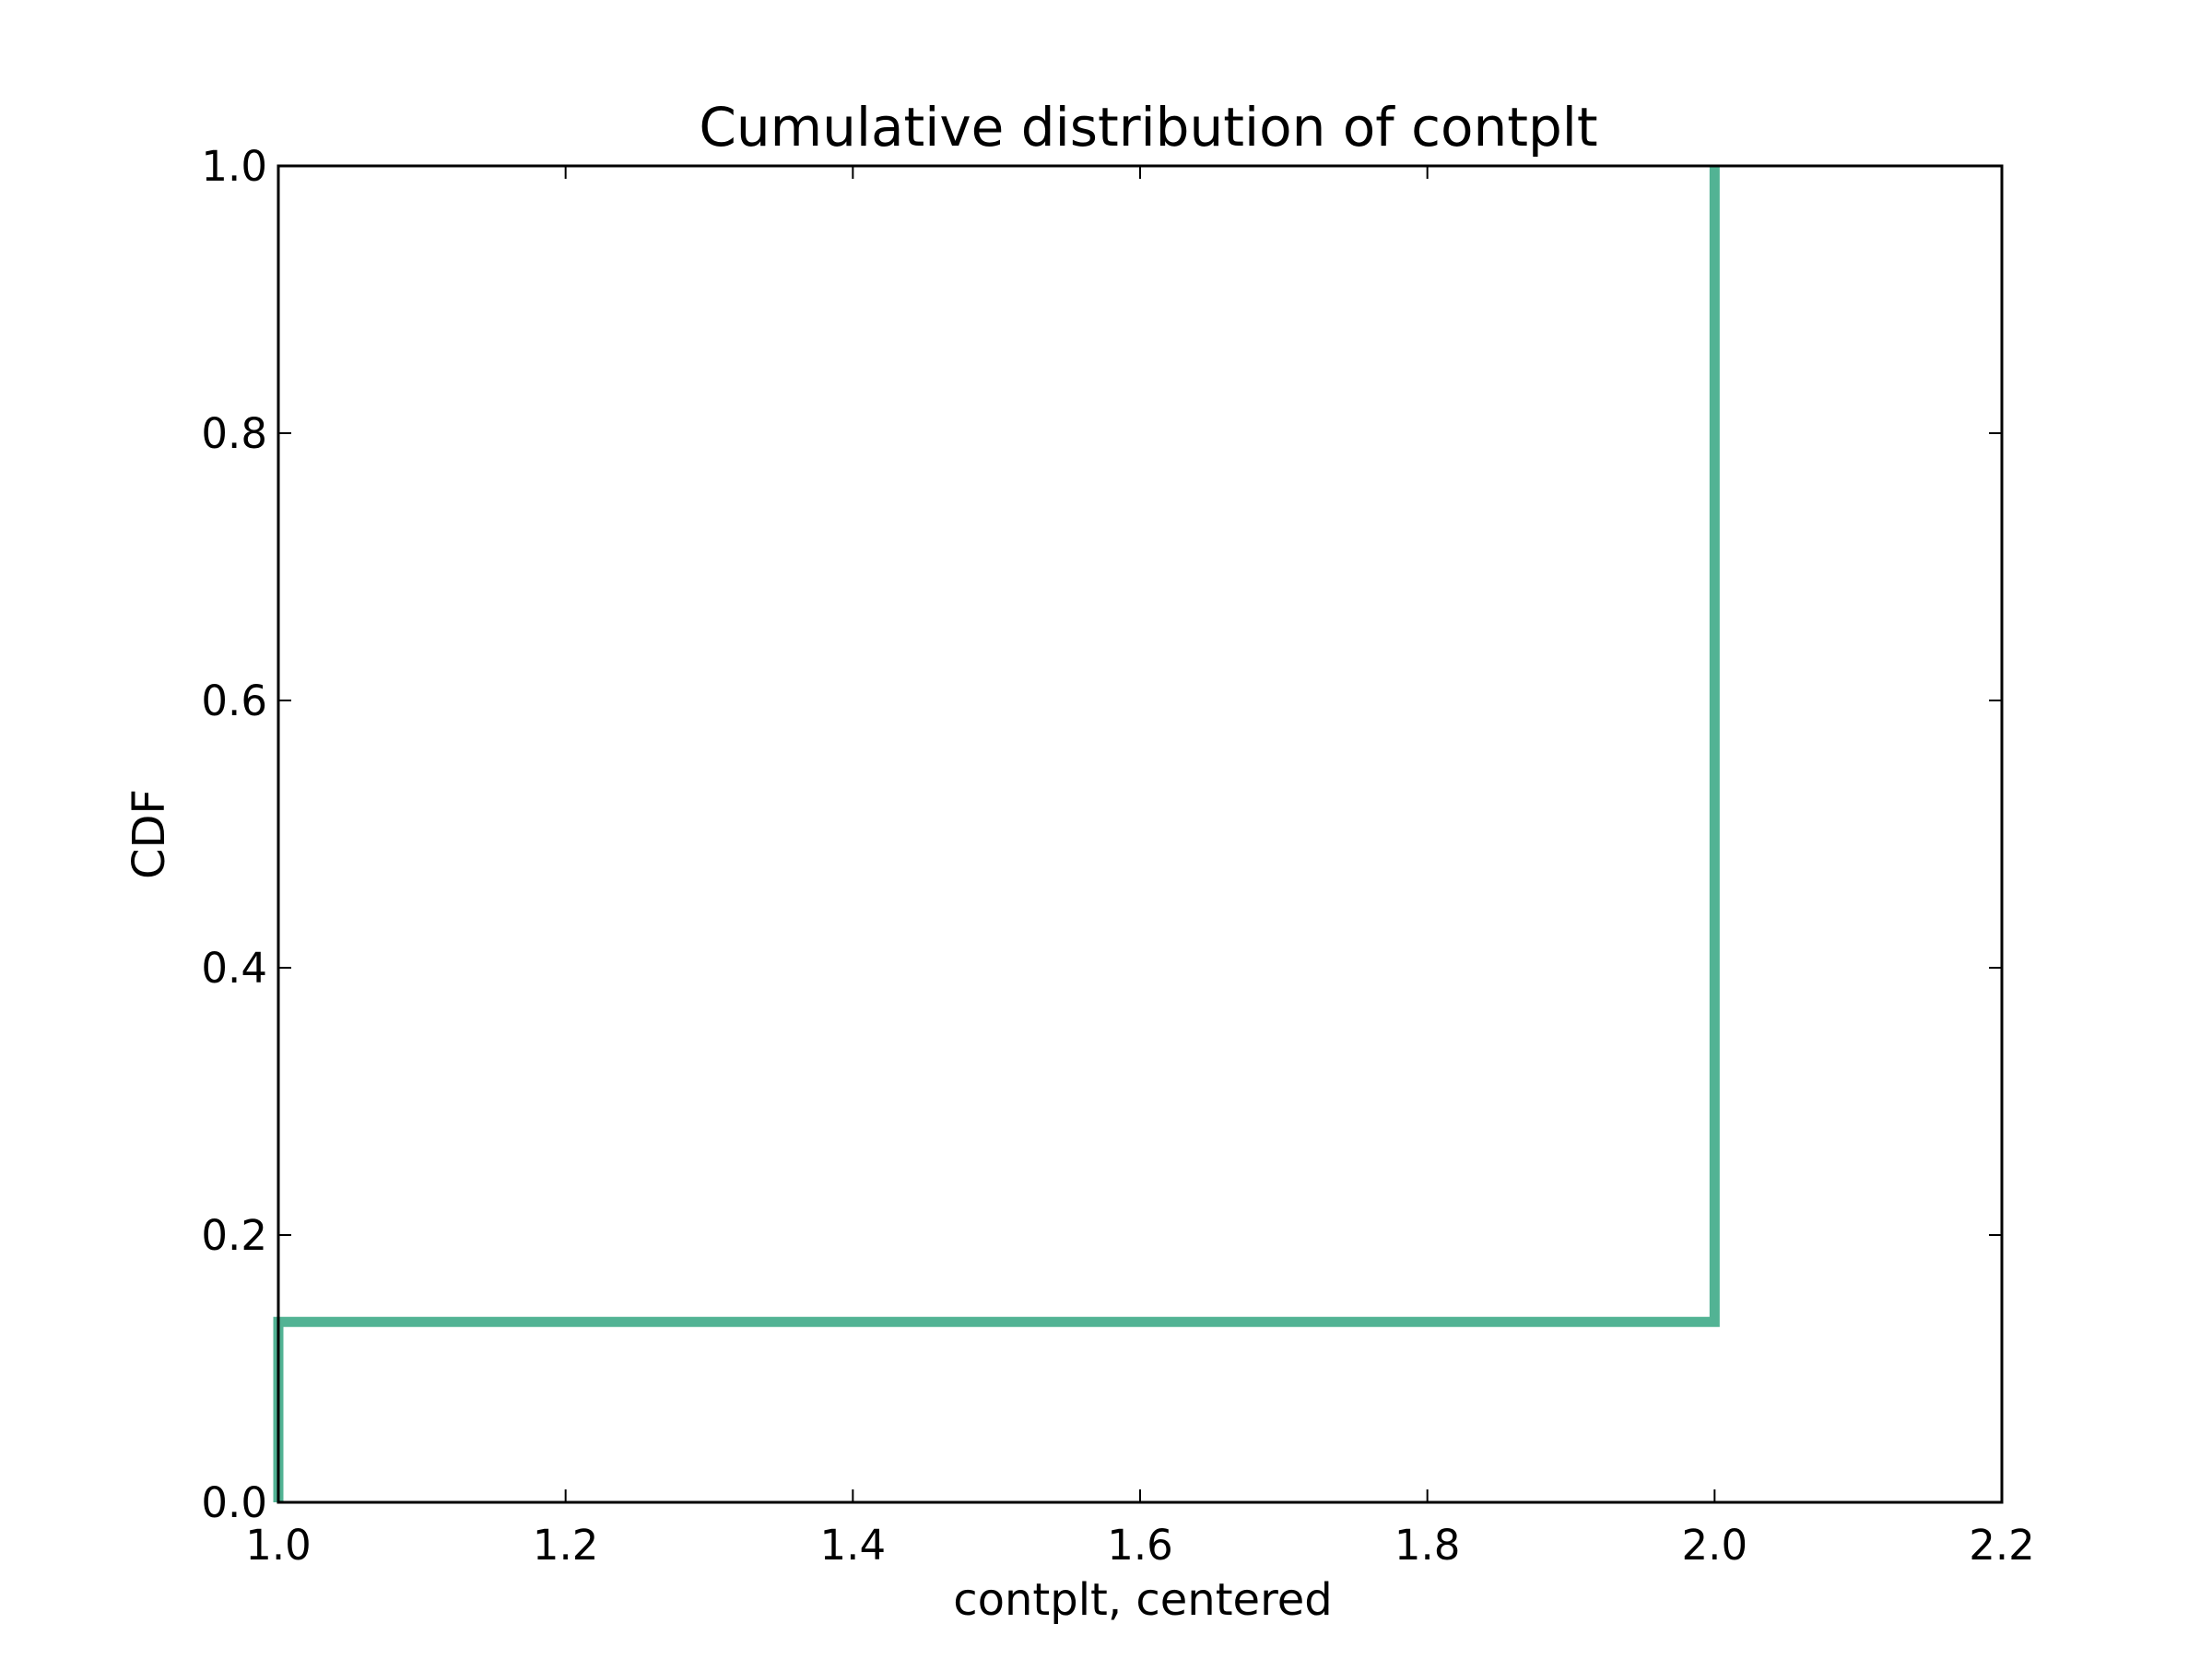 The width and height of the screenshot is (2212, 1659). I want to click on y-tick-label: 0.8, so click(234, 433).